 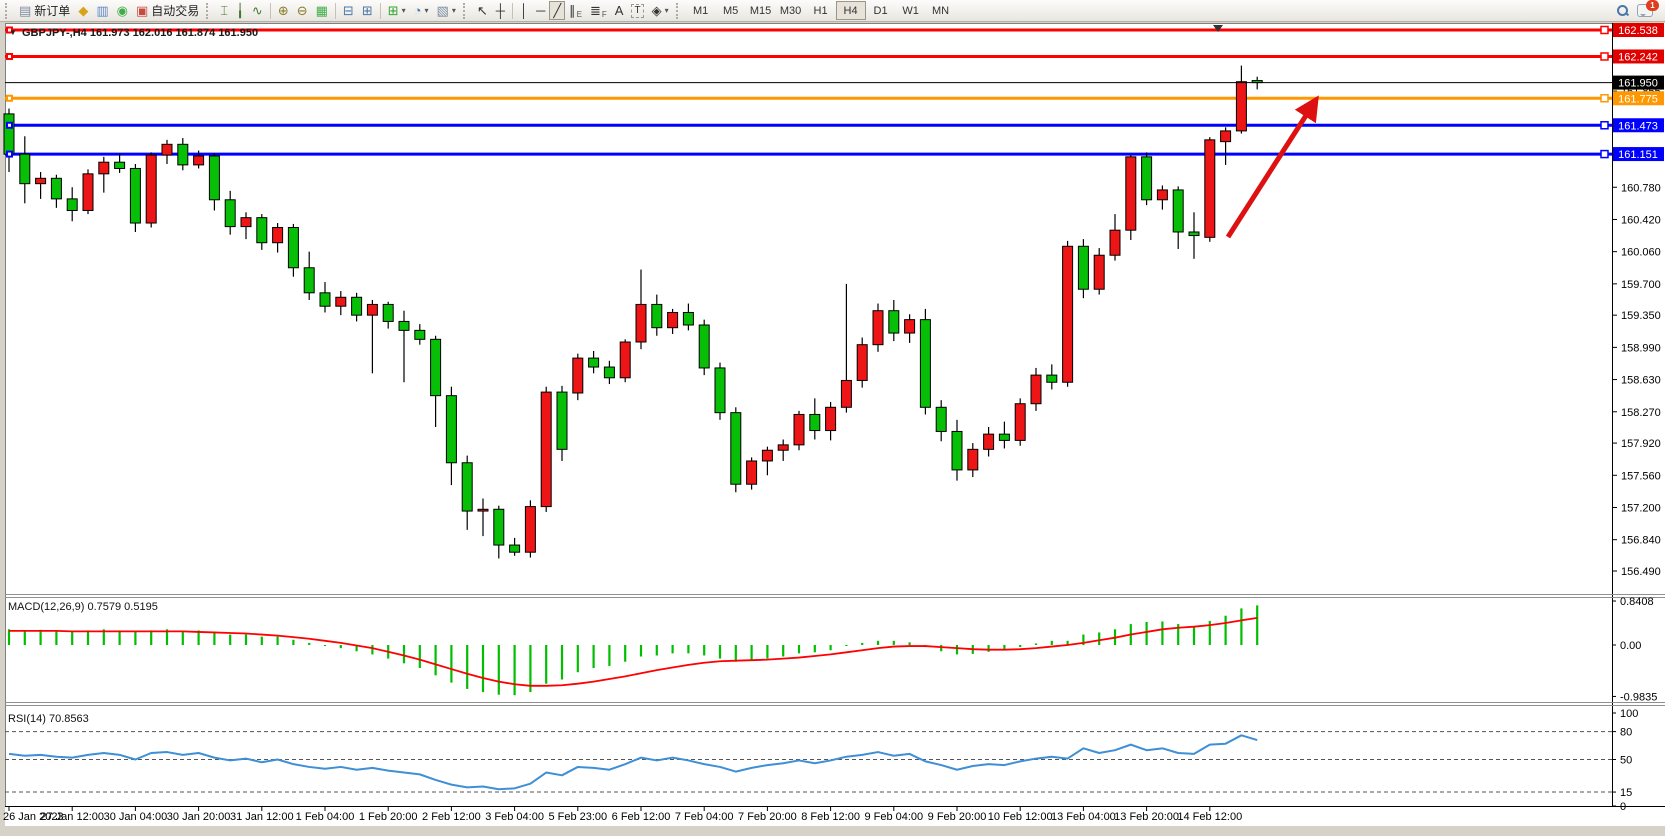 I want to click on new-chart-button: ⊞ ▾, so click(x=397, y=10).